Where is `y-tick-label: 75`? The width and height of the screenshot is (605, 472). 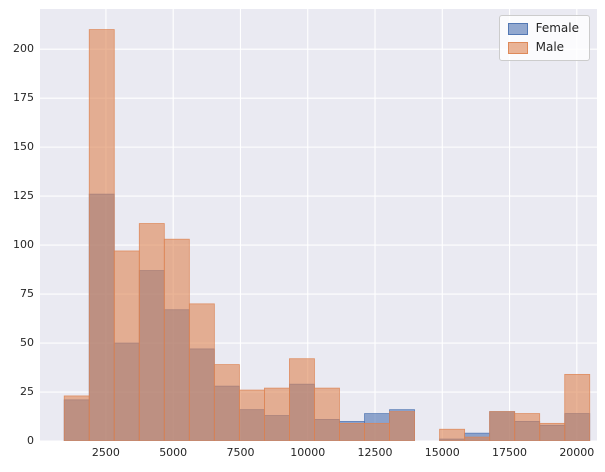
y-tick-label: 75 is located at coordinates (27, 294).